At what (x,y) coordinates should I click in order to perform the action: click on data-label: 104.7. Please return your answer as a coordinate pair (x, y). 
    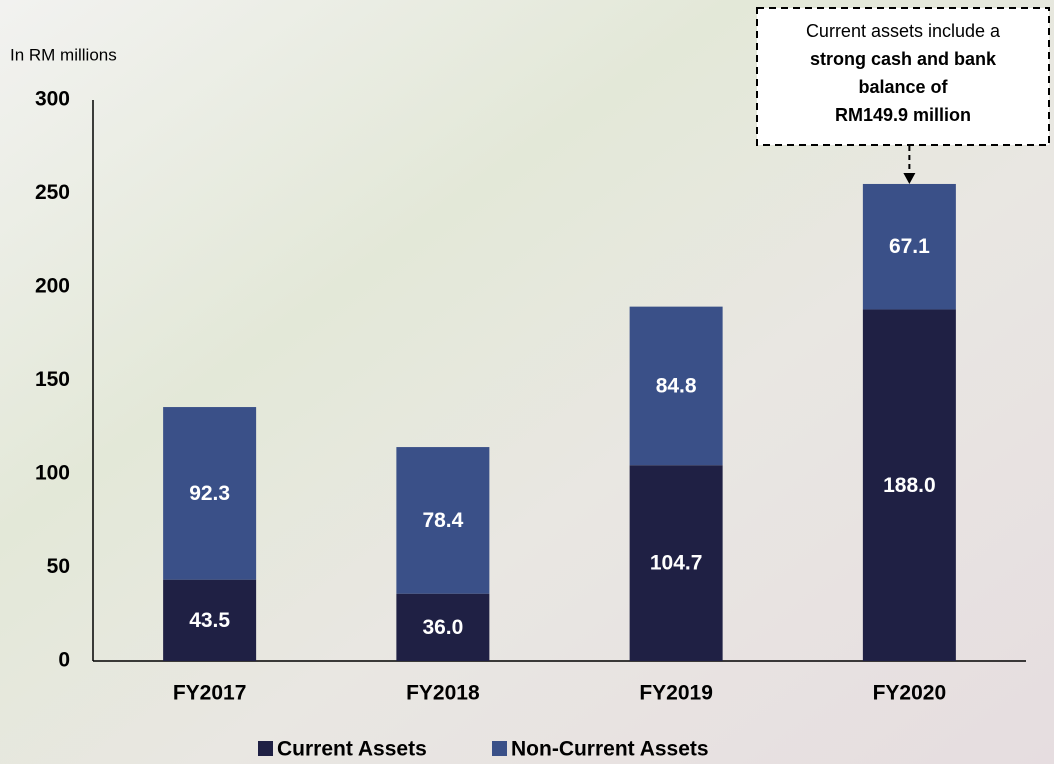
    Looking at the image, I should click on (676, 563).